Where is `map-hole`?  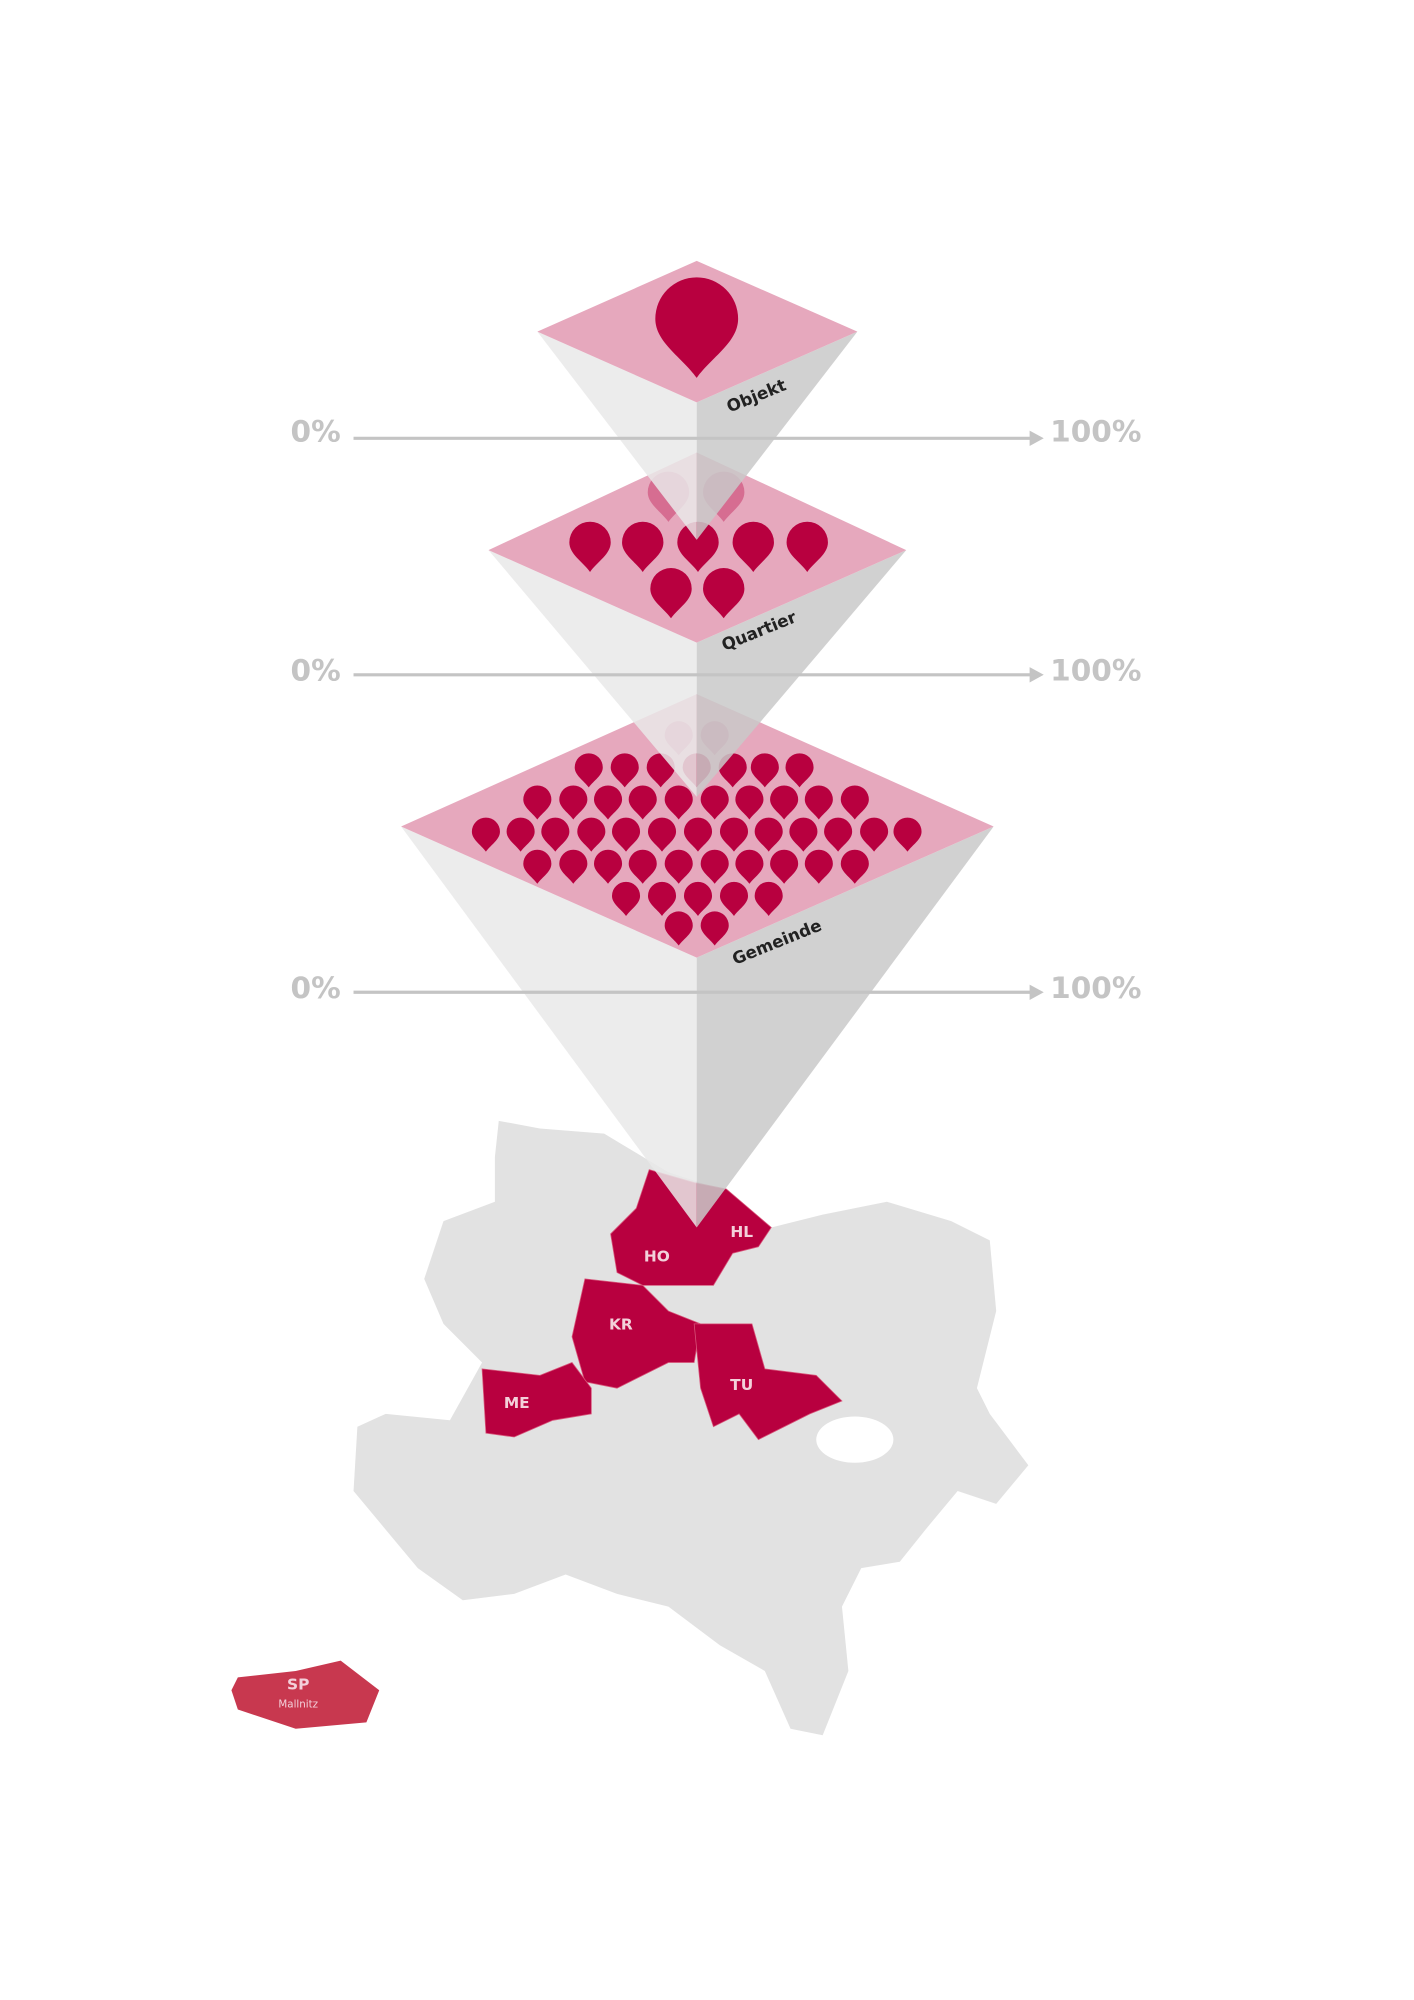
map-hole is located at coordinates (855, 1439).